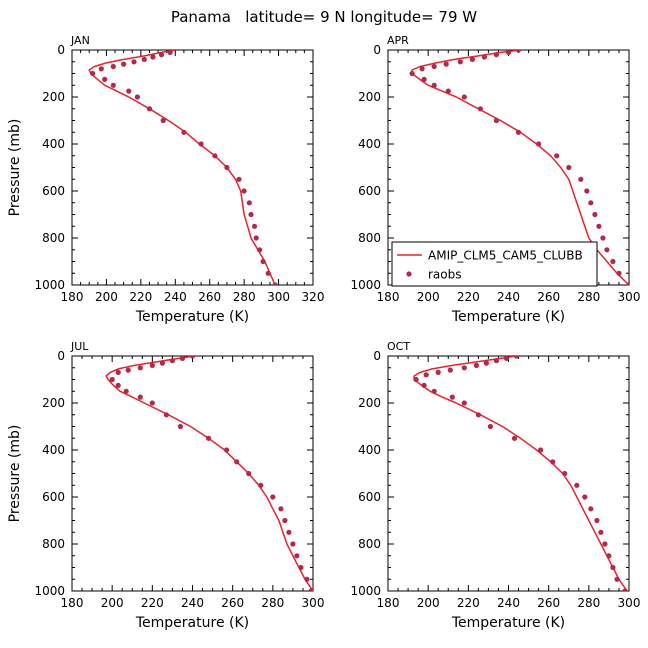 This screenshot has width=648, height=648. I want to click on x-tick-label: 320, so click(313, 297).